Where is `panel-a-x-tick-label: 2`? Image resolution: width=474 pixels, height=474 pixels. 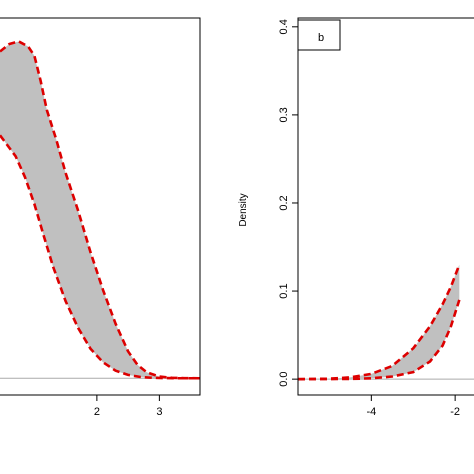 panel-a-x-tick-label: 2 is located at coordinates (97, 412).